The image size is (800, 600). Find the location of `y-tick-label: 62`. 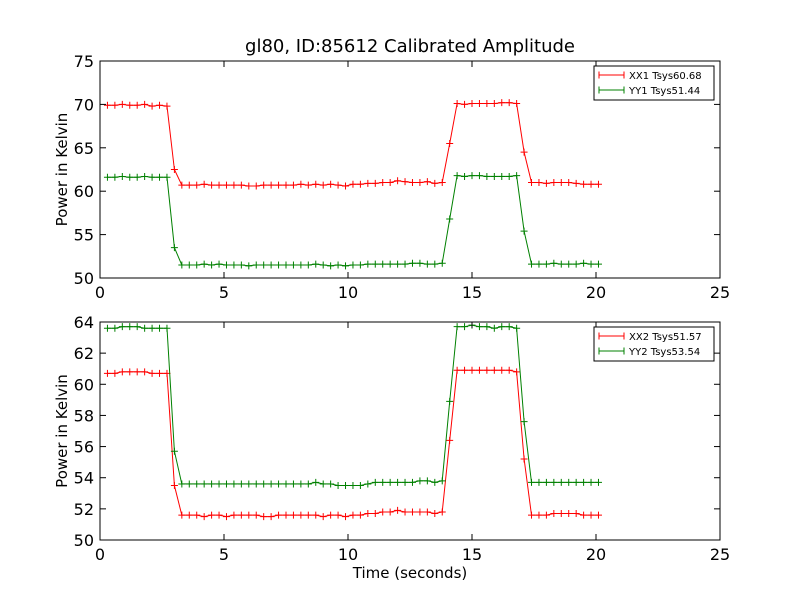

y-tick-label: 62 is located at coordinates (84, 353).